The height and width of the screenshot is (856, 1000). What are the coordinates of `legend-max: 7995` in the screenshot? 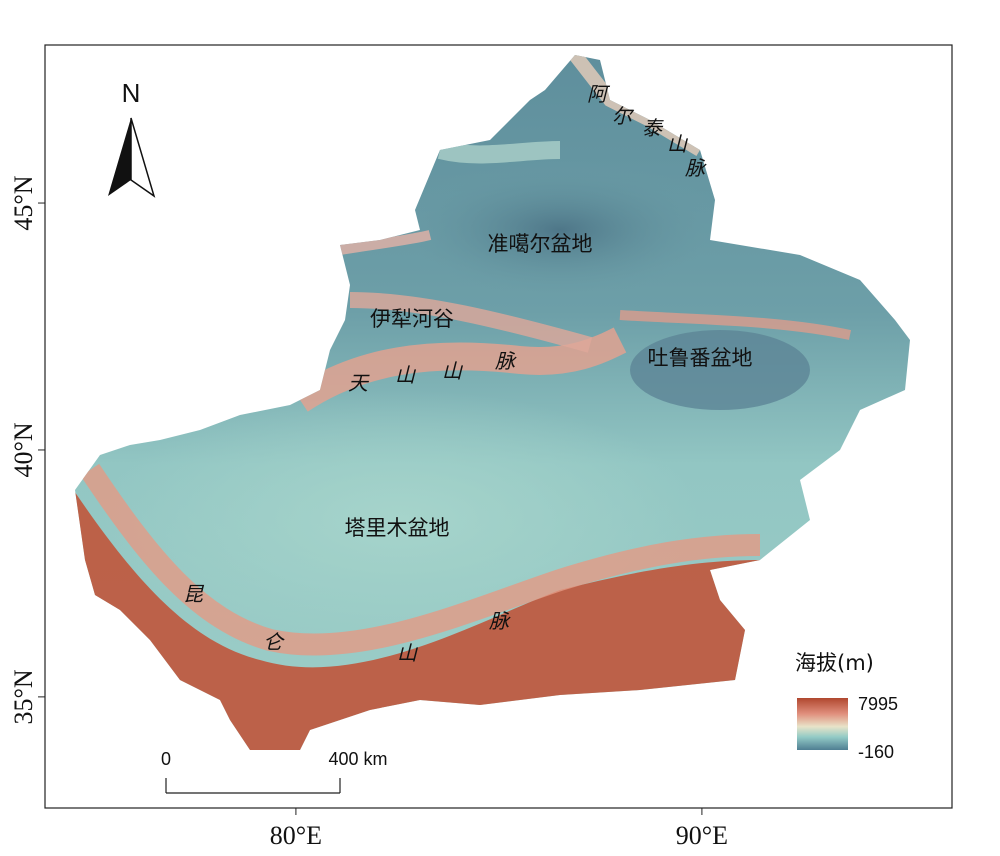 It's located at (878, 704).